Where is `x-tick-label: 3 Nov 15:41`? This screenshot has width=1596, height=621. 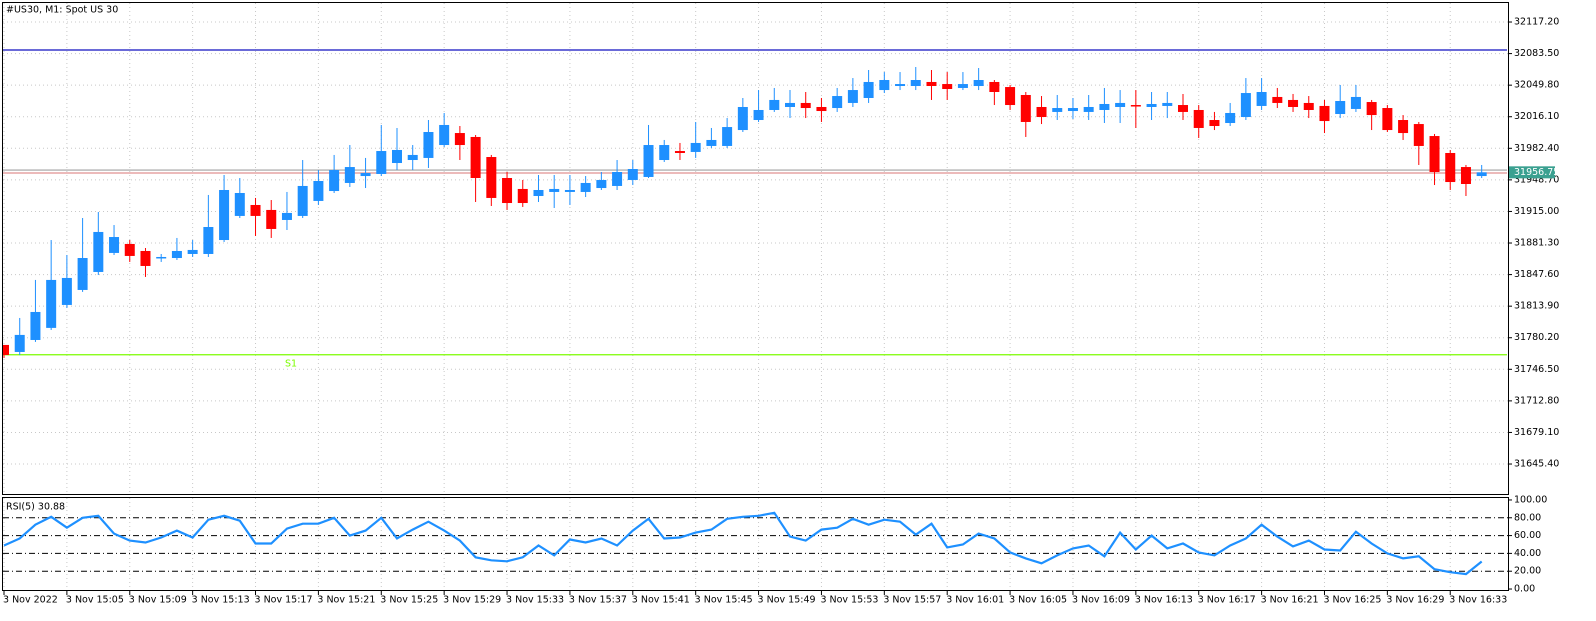
x-tick-label: 3 Nov 15:41 is located at coordinates (661, 600).